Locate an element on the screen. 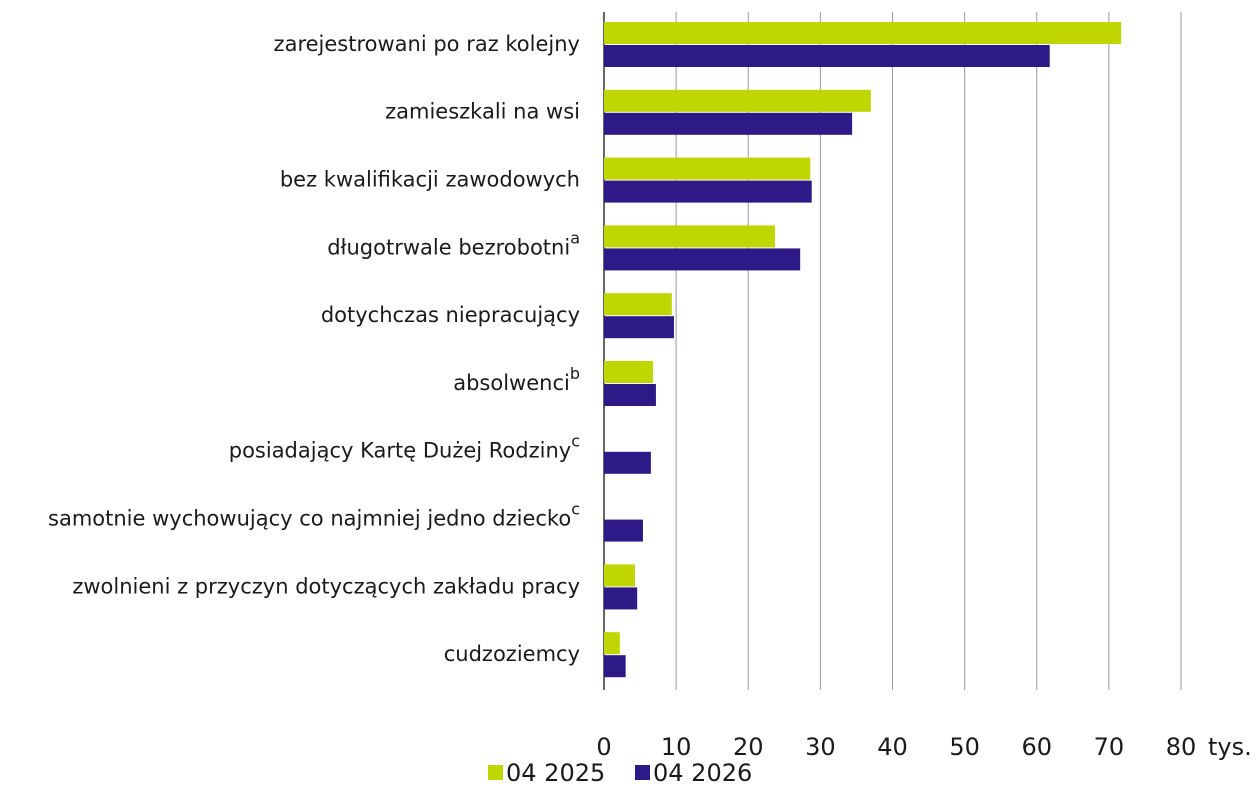 This screenshot has height=791, width=1260. category-text: posiadający Kartę Dużej Rodziny is located at coordinates (400, 451).